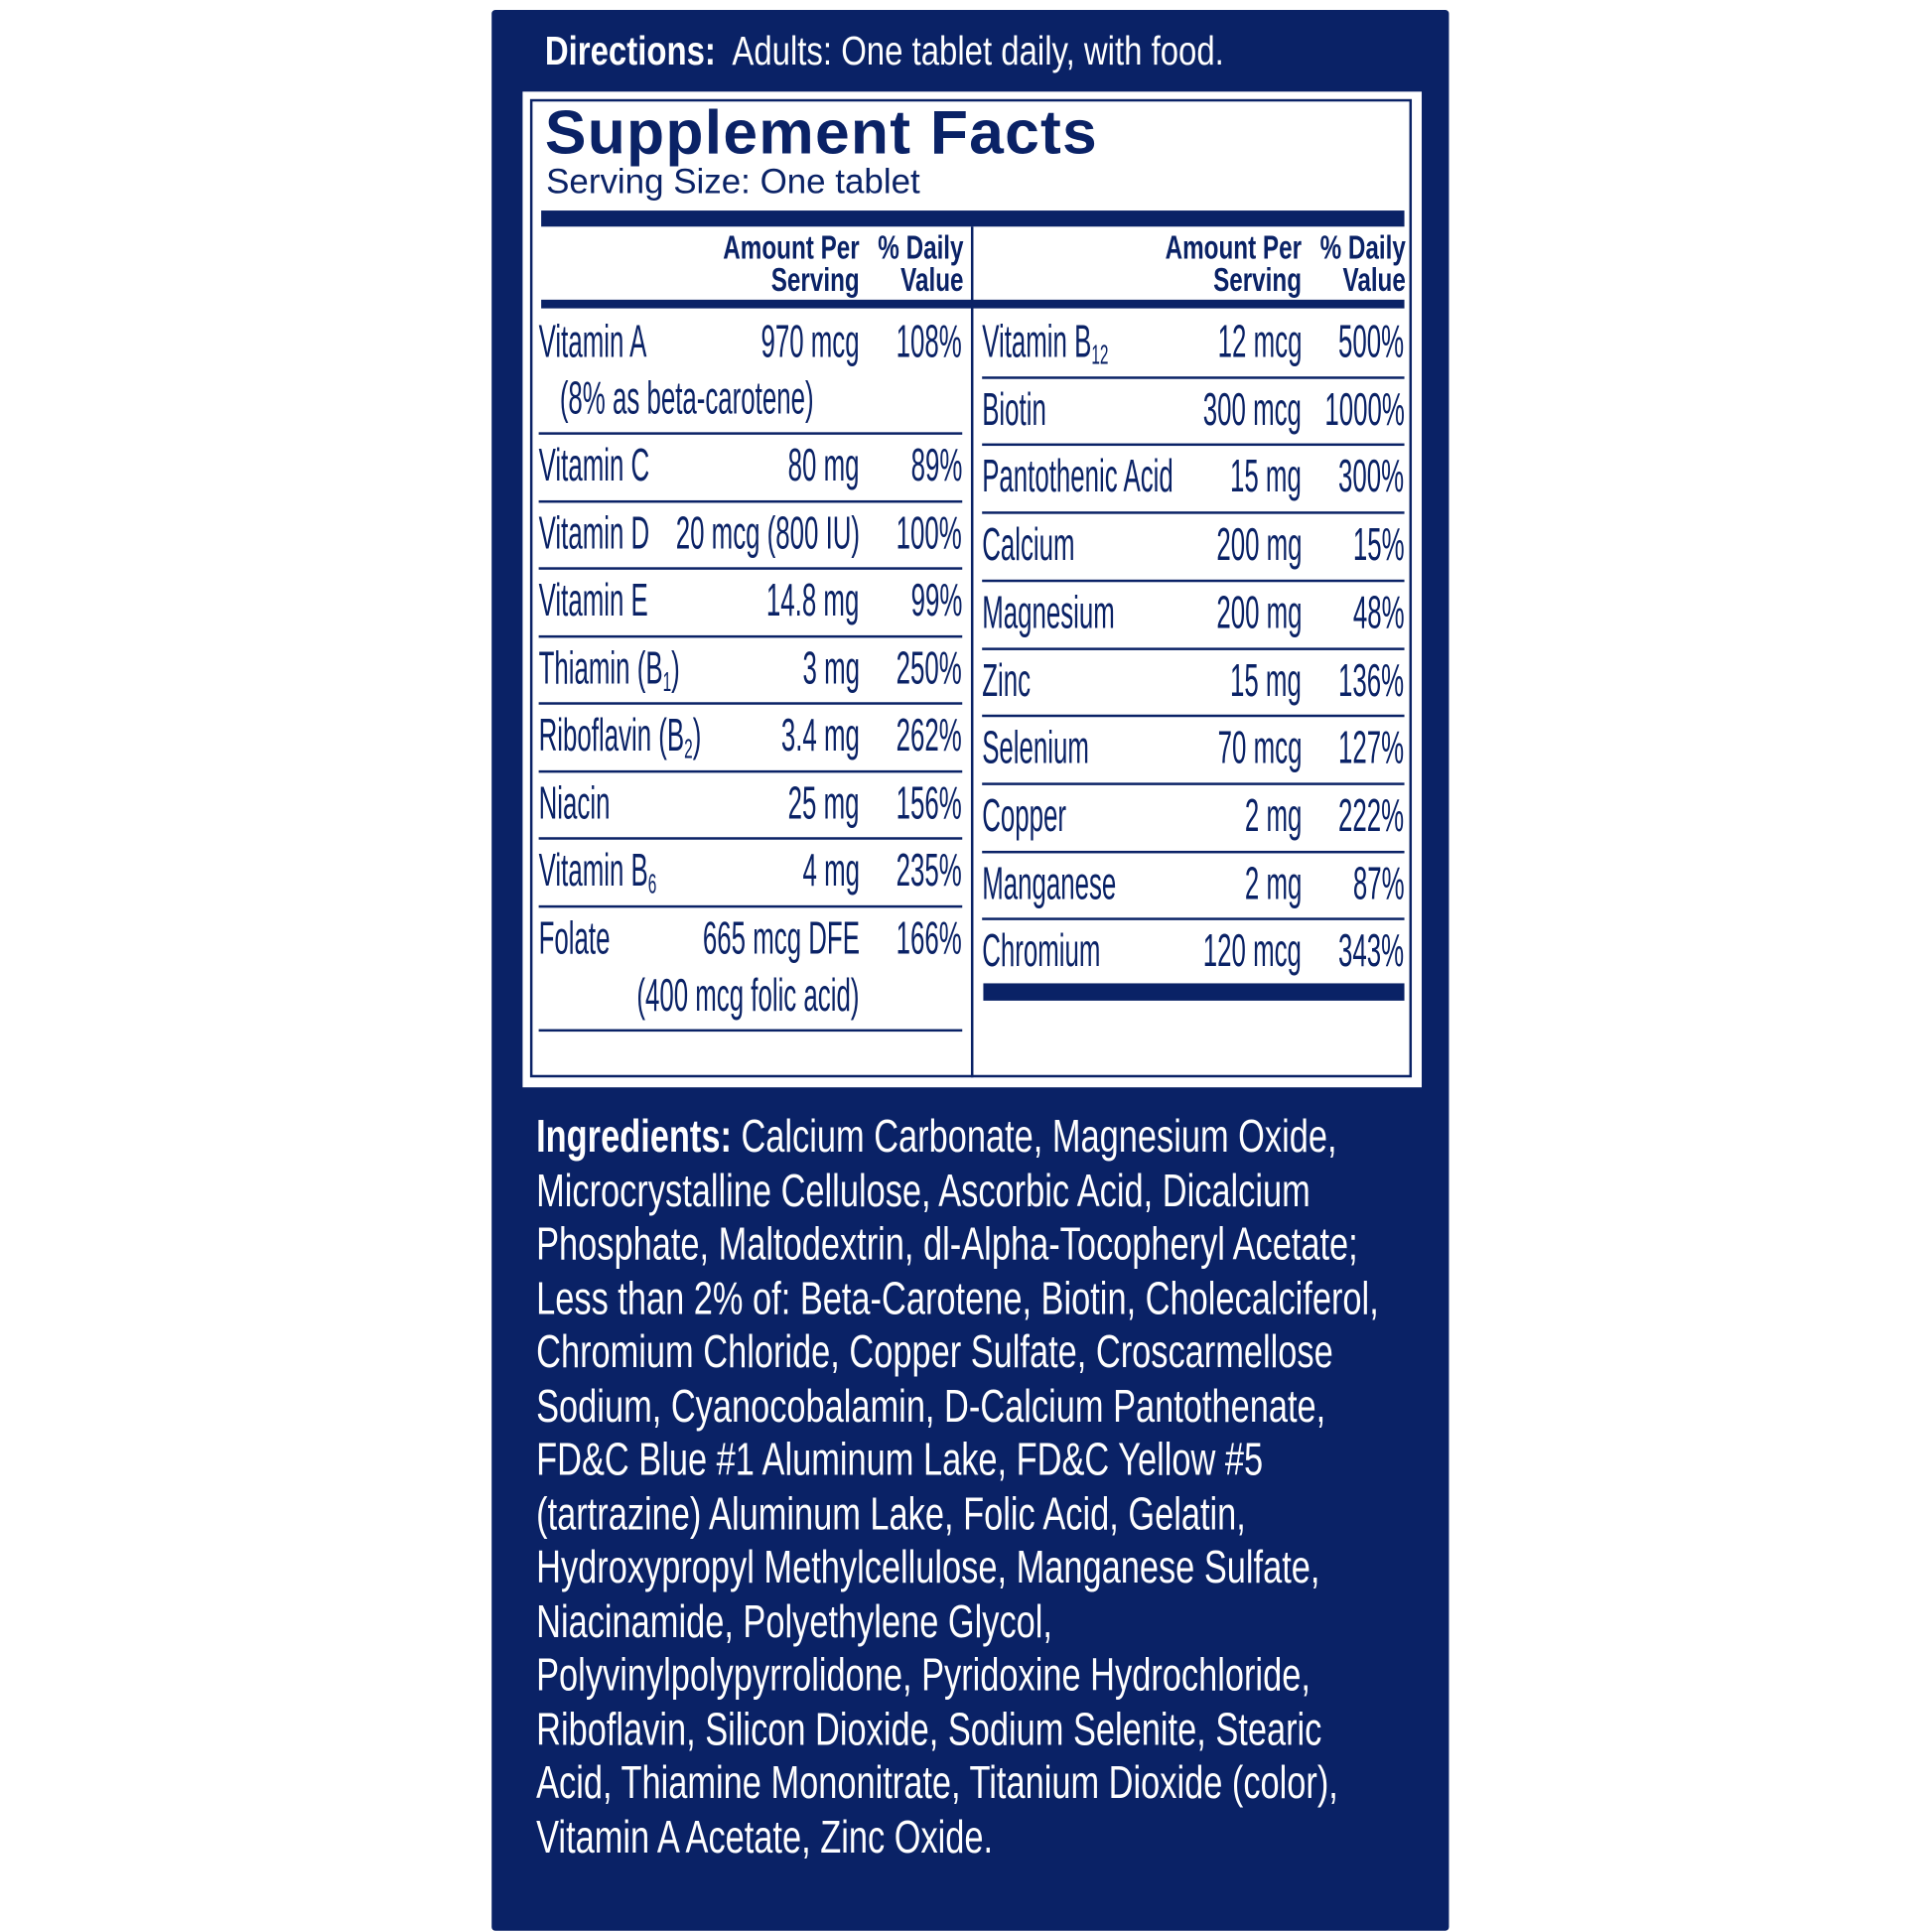  I want to click on left-header-dv: % Daily Value, so click(921, 263).